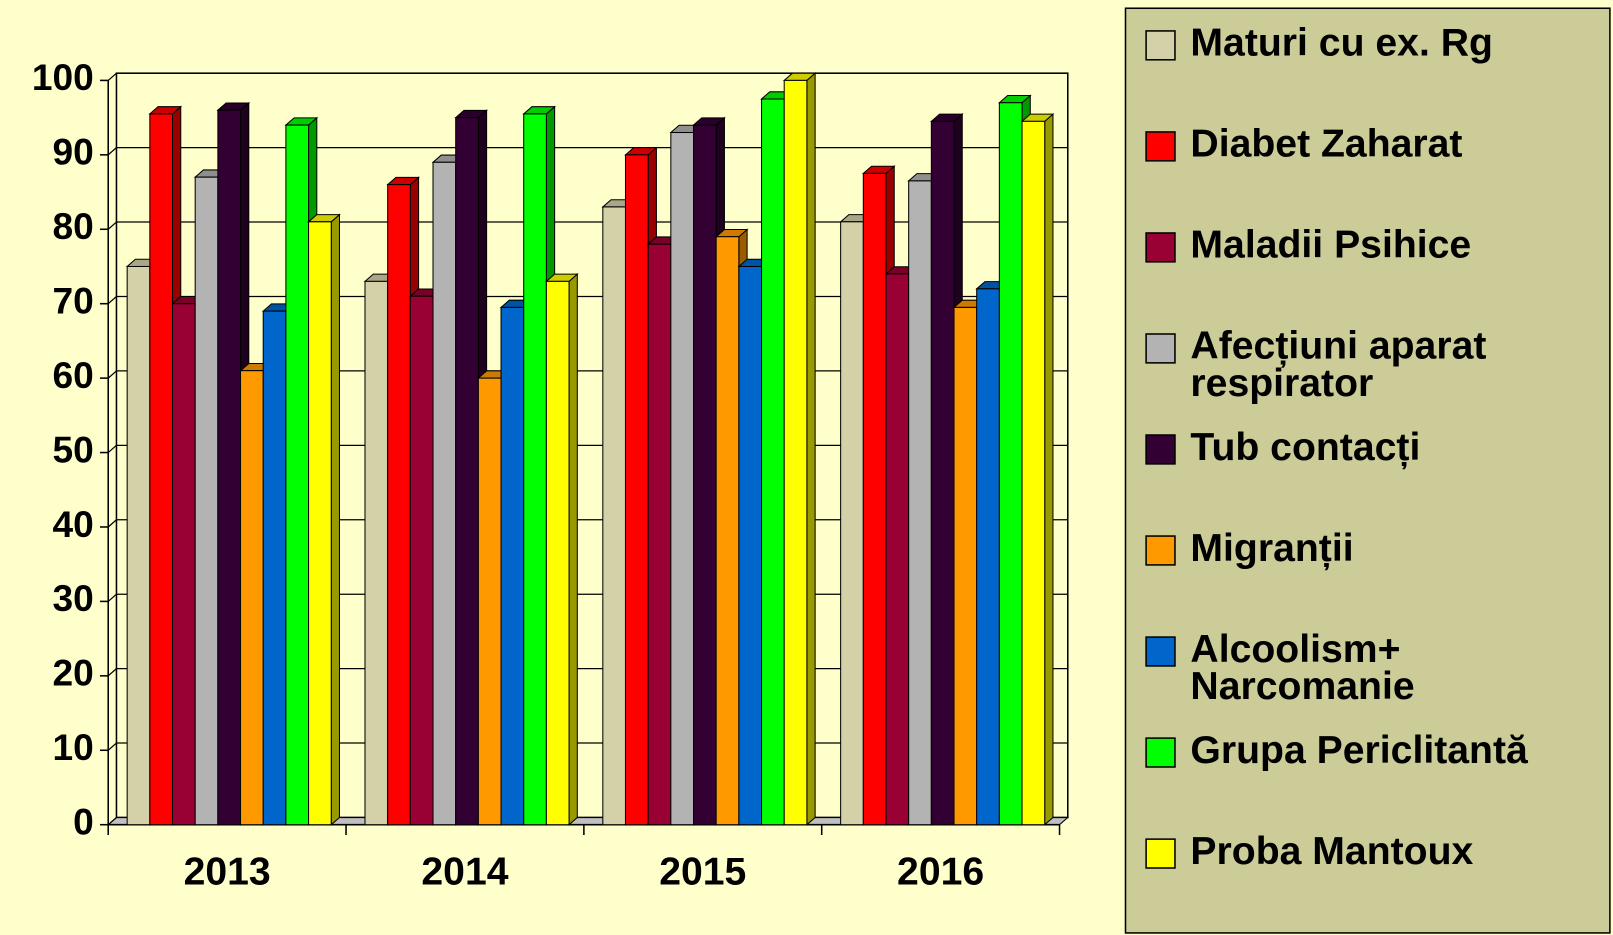  Describe the element at coordinates (227, 872) in the screenshot. I see `x-tick-label: 2013` at that location.